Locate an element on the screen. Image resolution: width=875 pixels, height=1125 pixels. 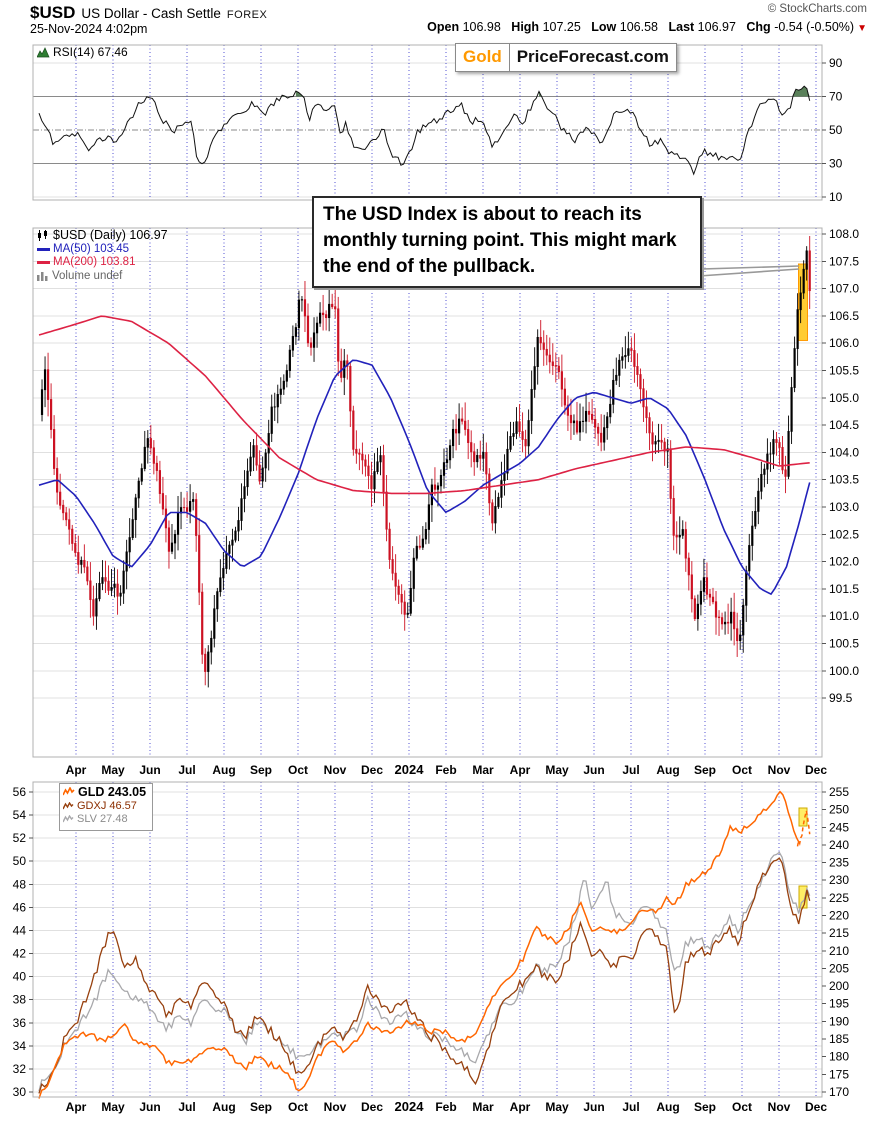
chg-label: Chg is located at coordinates (758, 27).